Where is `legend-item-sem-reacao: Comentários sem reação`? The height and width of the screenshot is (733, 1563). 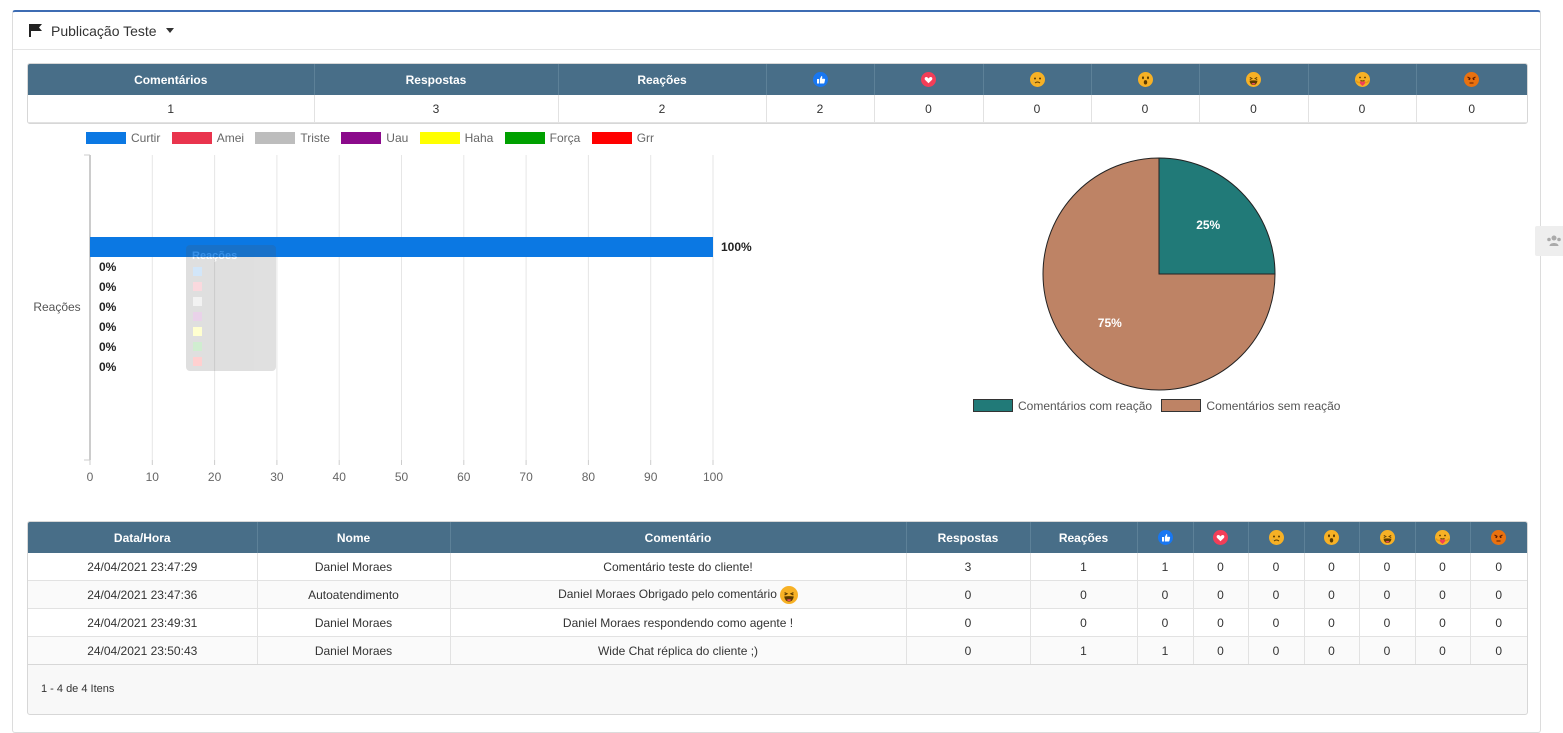 legend-item-sem-reacao: Comentários sem reação is located at coordinates (1250, 406).